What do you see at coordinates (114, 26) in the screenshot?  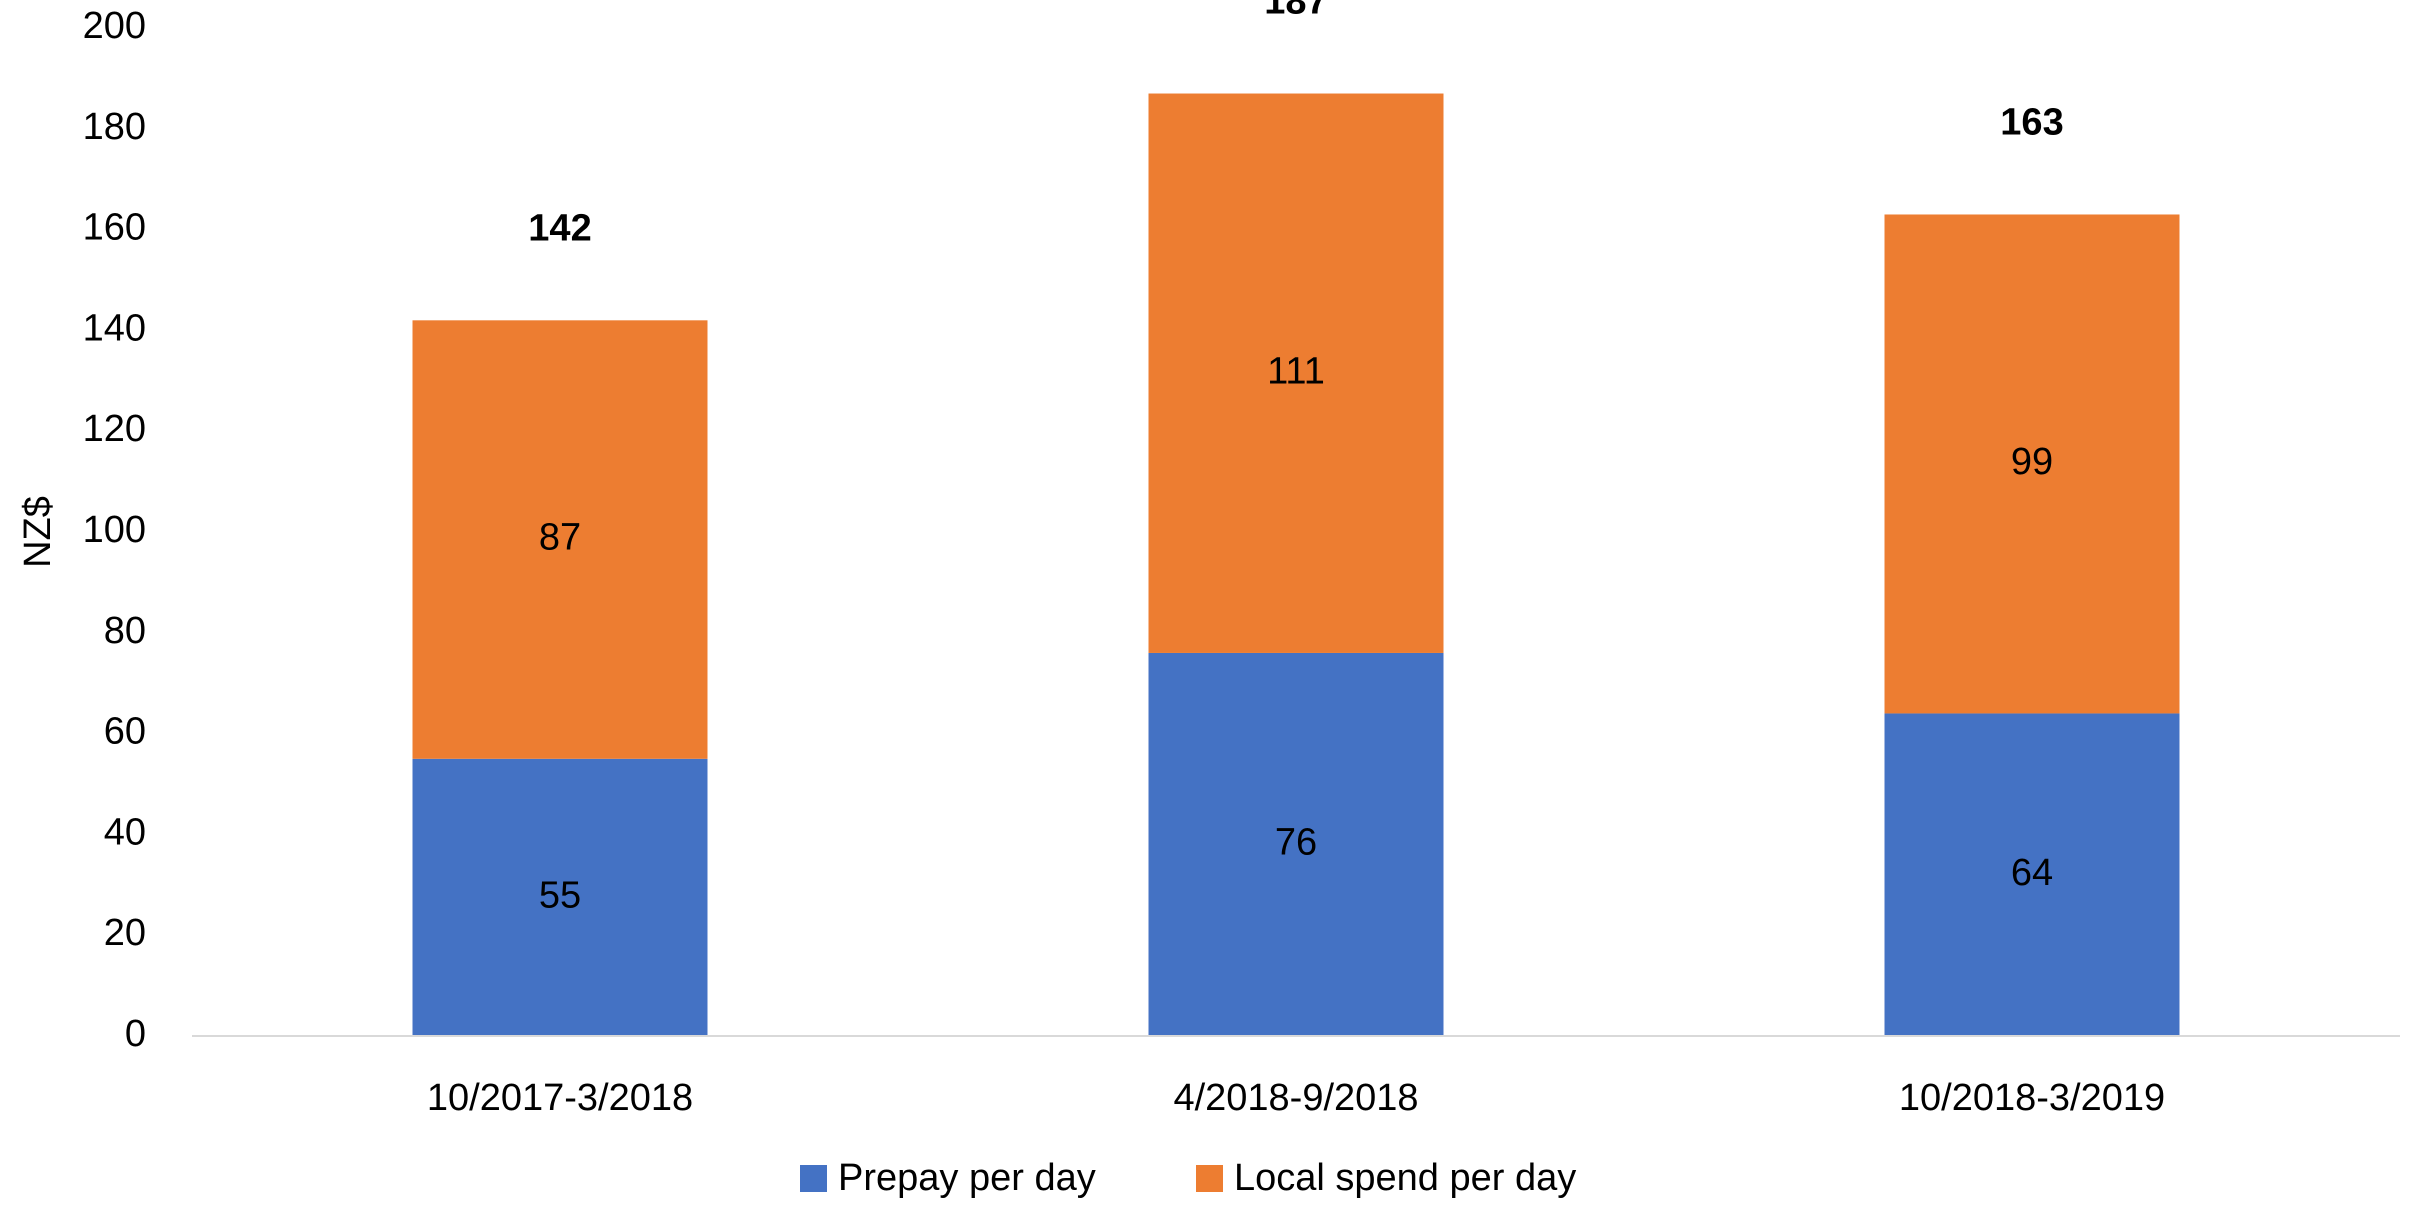 I see `y-tick-label: 200` at bounding box center [114, 26].